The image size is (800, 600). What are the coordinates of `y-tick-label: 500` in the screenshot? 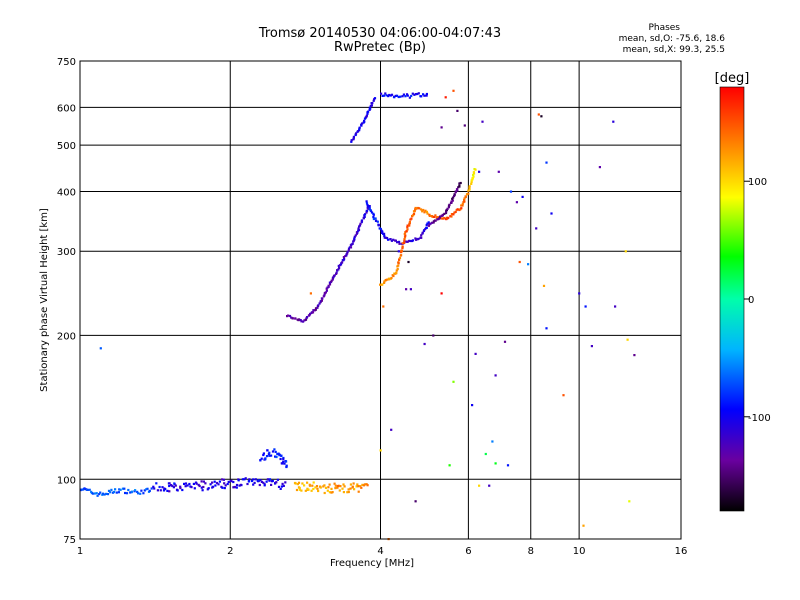 It's located at (66, 146).